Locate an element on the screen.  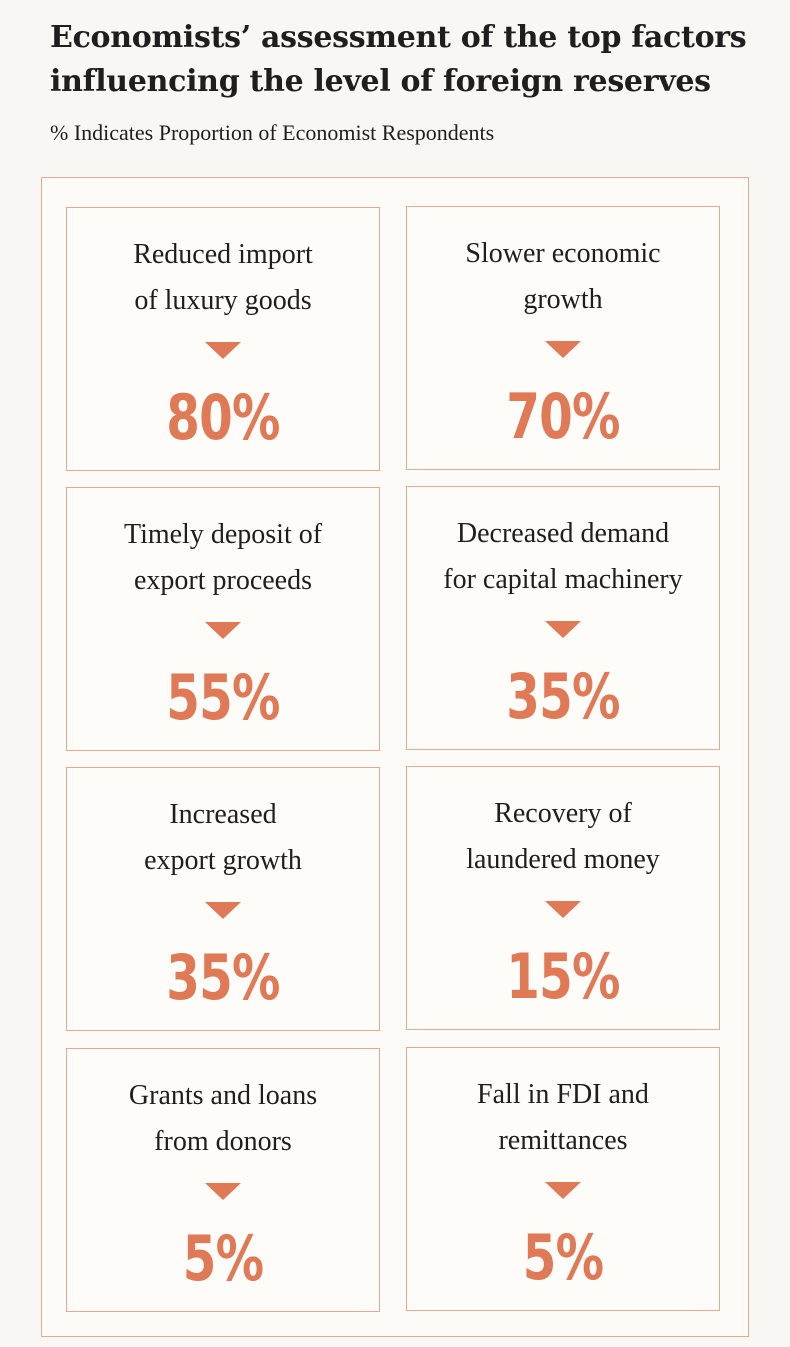
factor-label: Slower economic growth is located at coordinates (563, 276).